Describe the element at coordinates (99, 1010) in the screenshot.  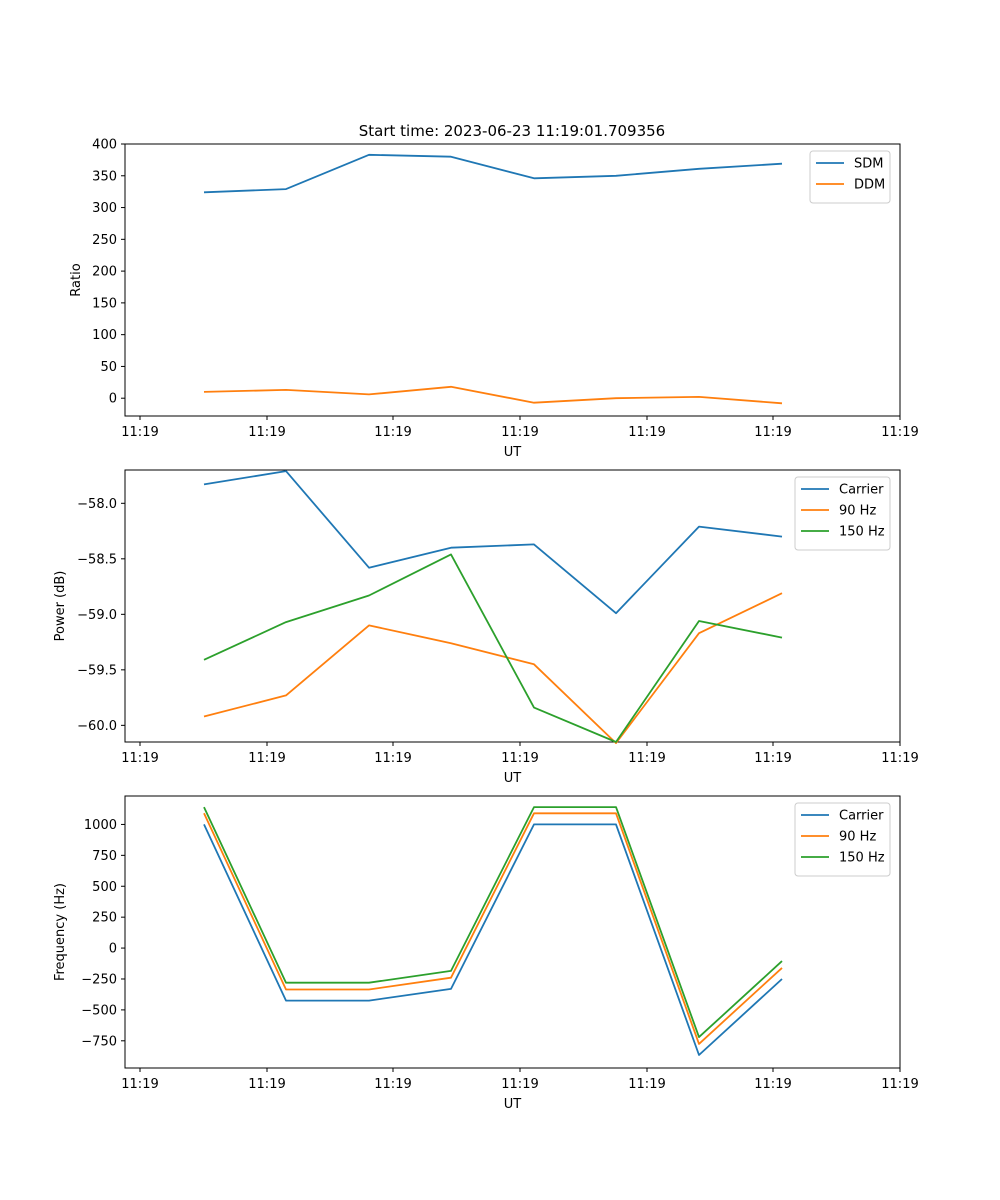
I see `y-tick-label: −500` at that location.